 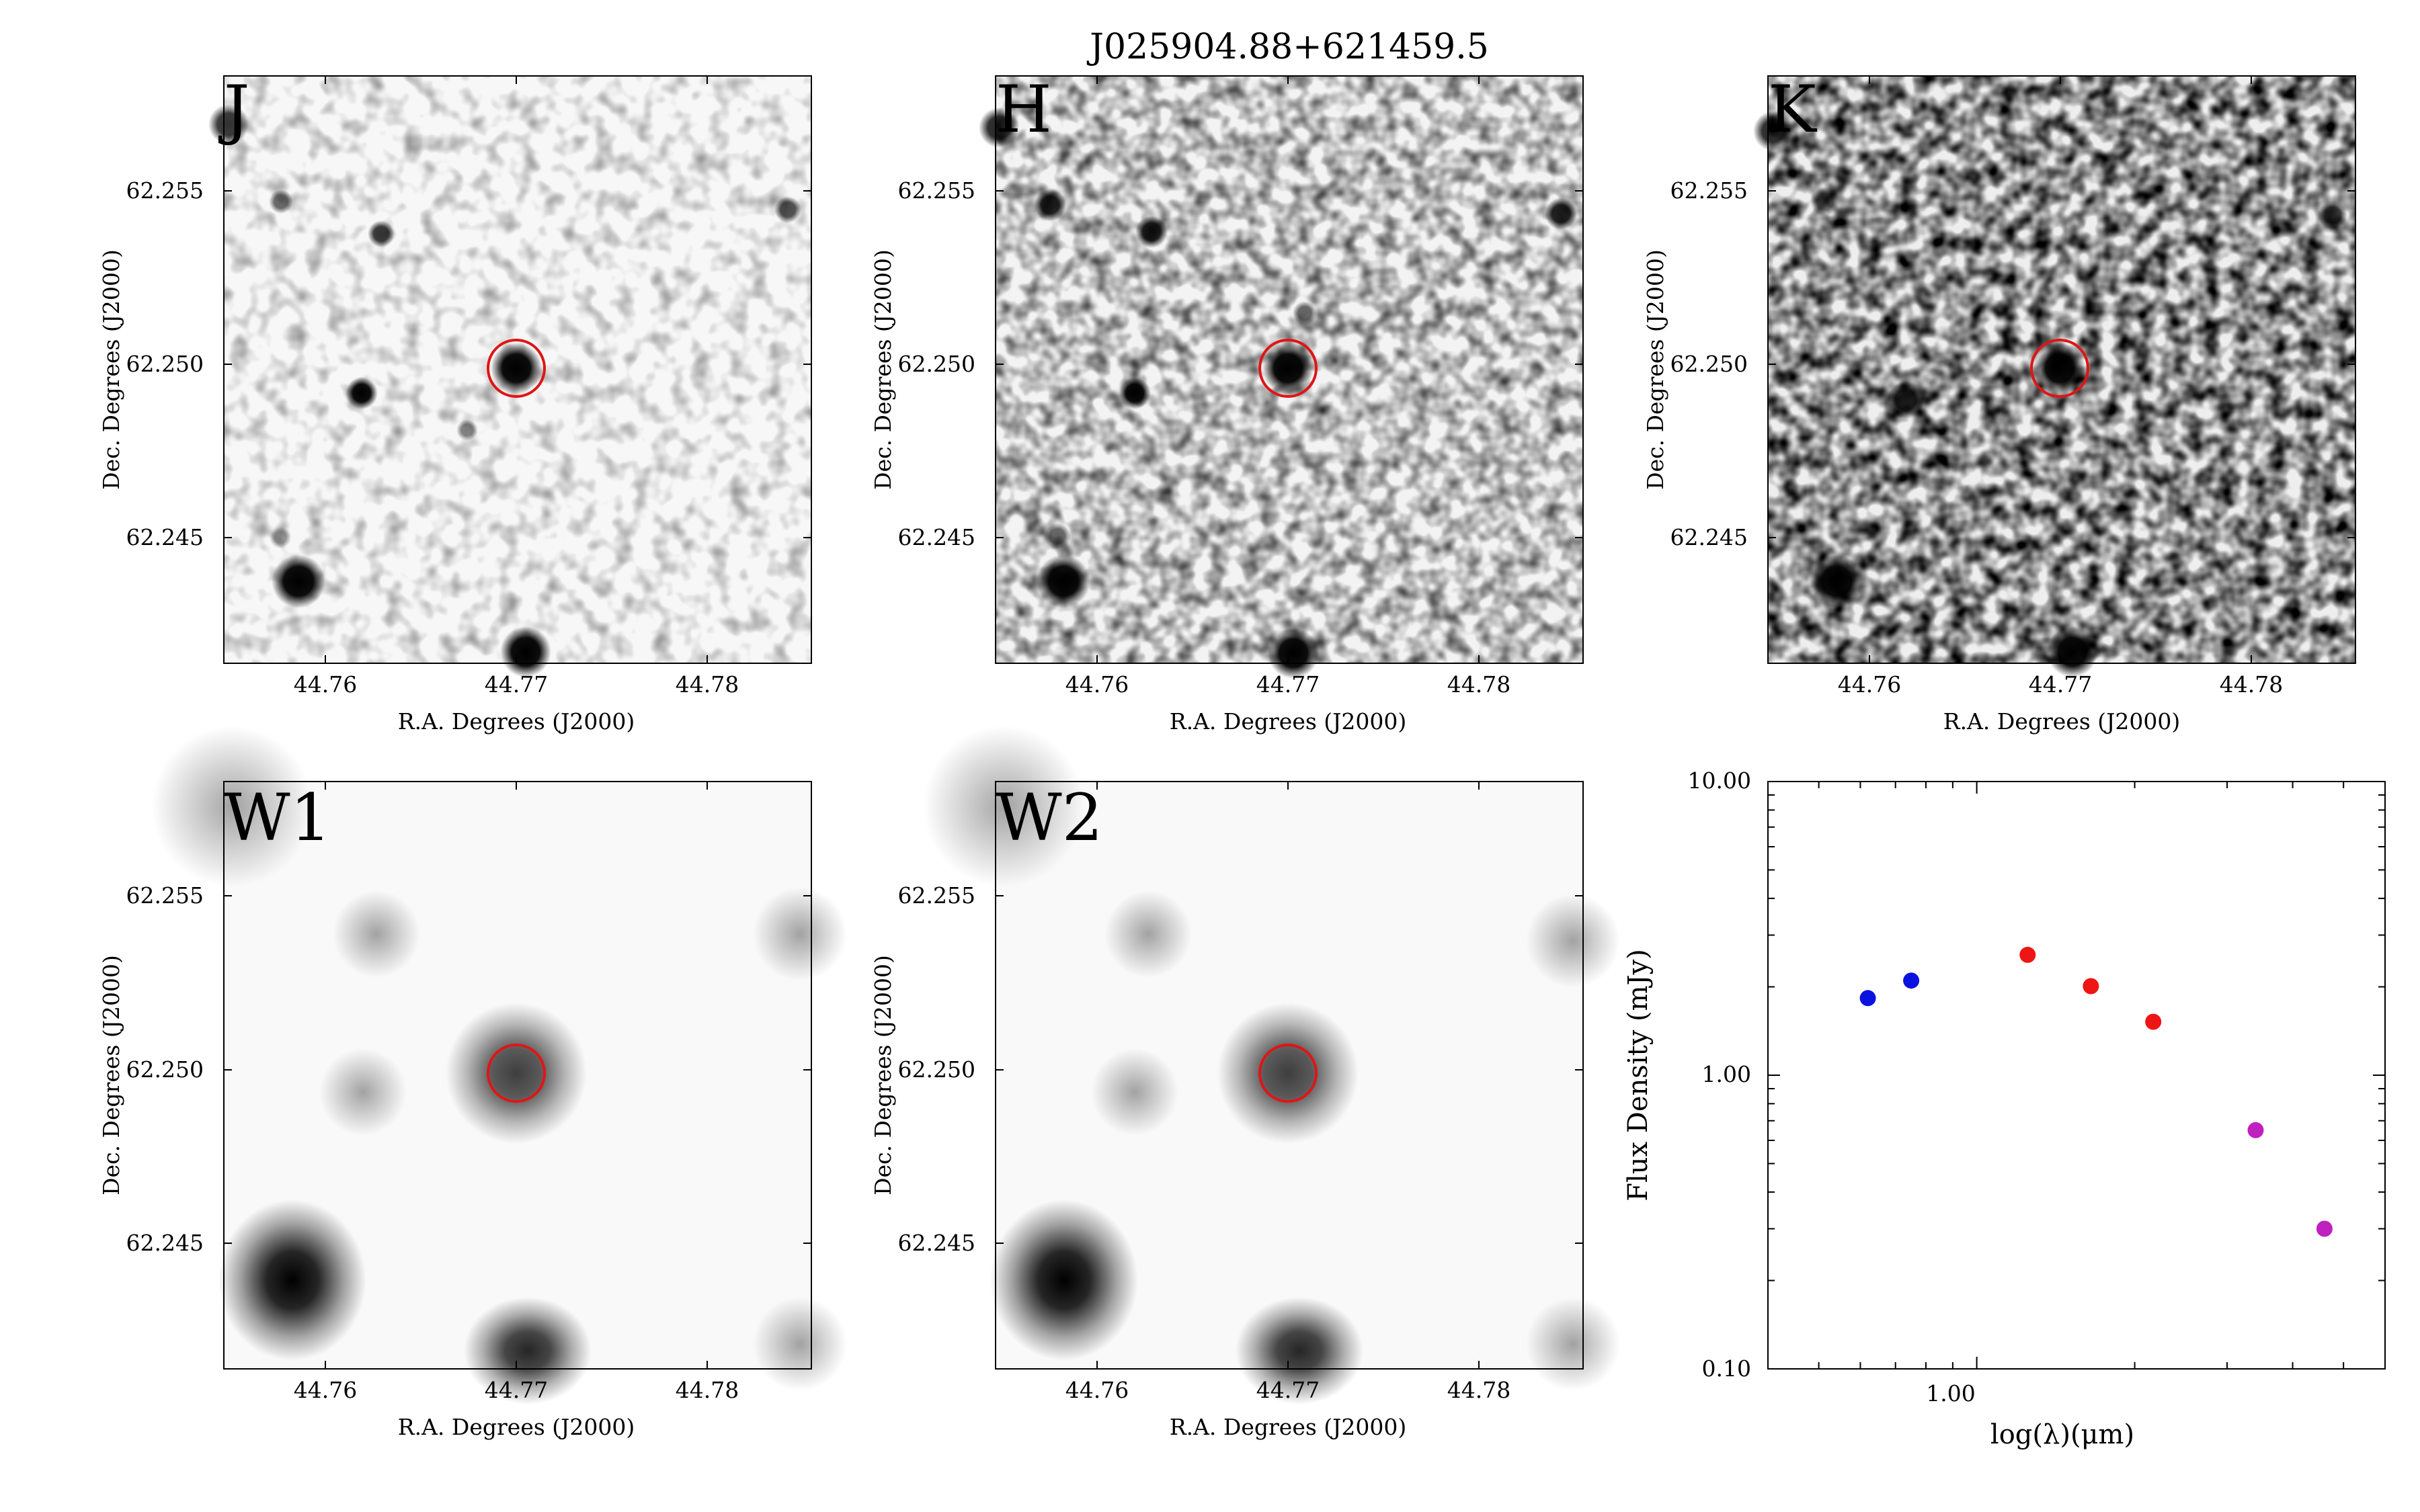 What do you see at coordinates (1720, 780) in the screenshot?
I see `y-tick-label: 10.00` at bounding box center [1720, 780].